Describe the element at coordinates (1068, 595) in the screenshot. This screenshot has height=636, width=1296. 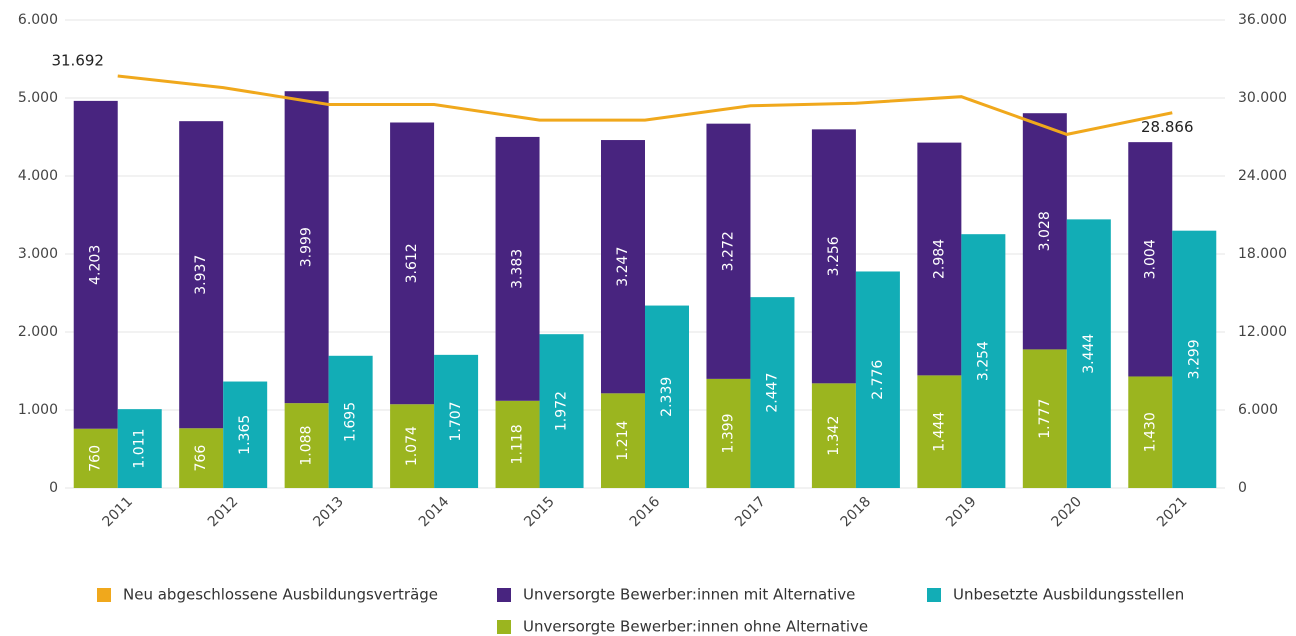
I see `legend-label: Unbesetzte Ausbildungsstellen` at that location.